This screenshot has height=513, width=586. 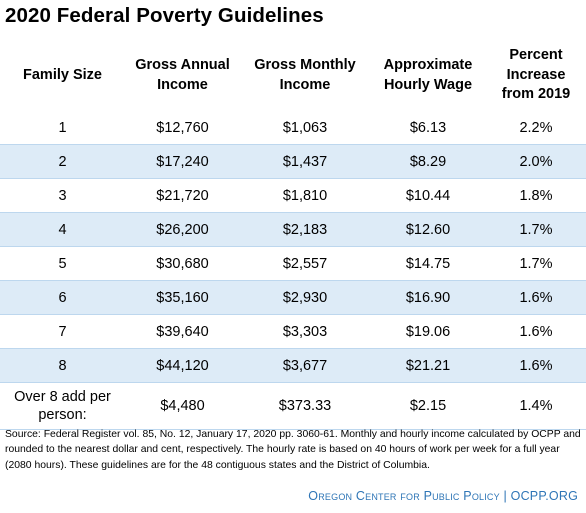 I want to click on family-size-cell: 6, so click(x=62, y=297).